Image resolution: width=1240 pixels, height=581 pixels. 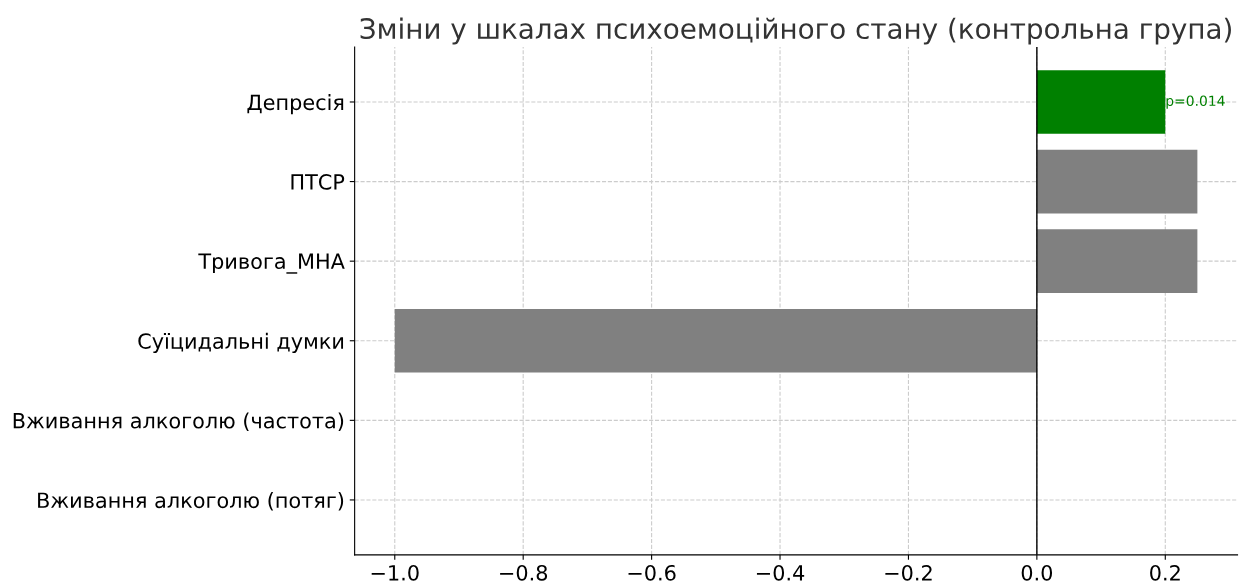 I want to click on x-tick-label: −0.2, so click(x=908, y=572).